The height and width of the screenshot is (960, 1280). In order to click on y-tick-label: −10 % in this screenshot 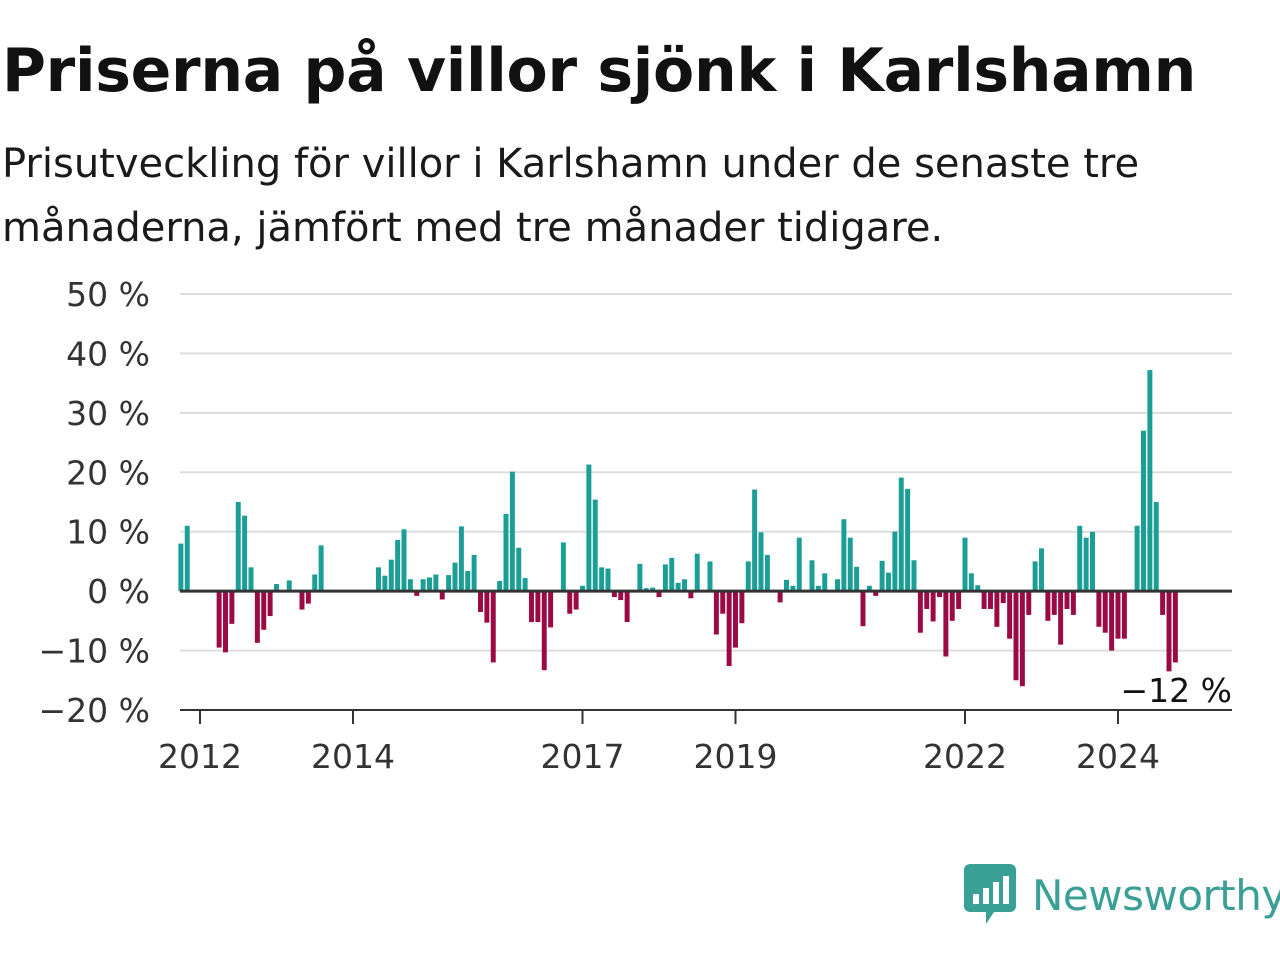, I will do `click(95, 651)`.